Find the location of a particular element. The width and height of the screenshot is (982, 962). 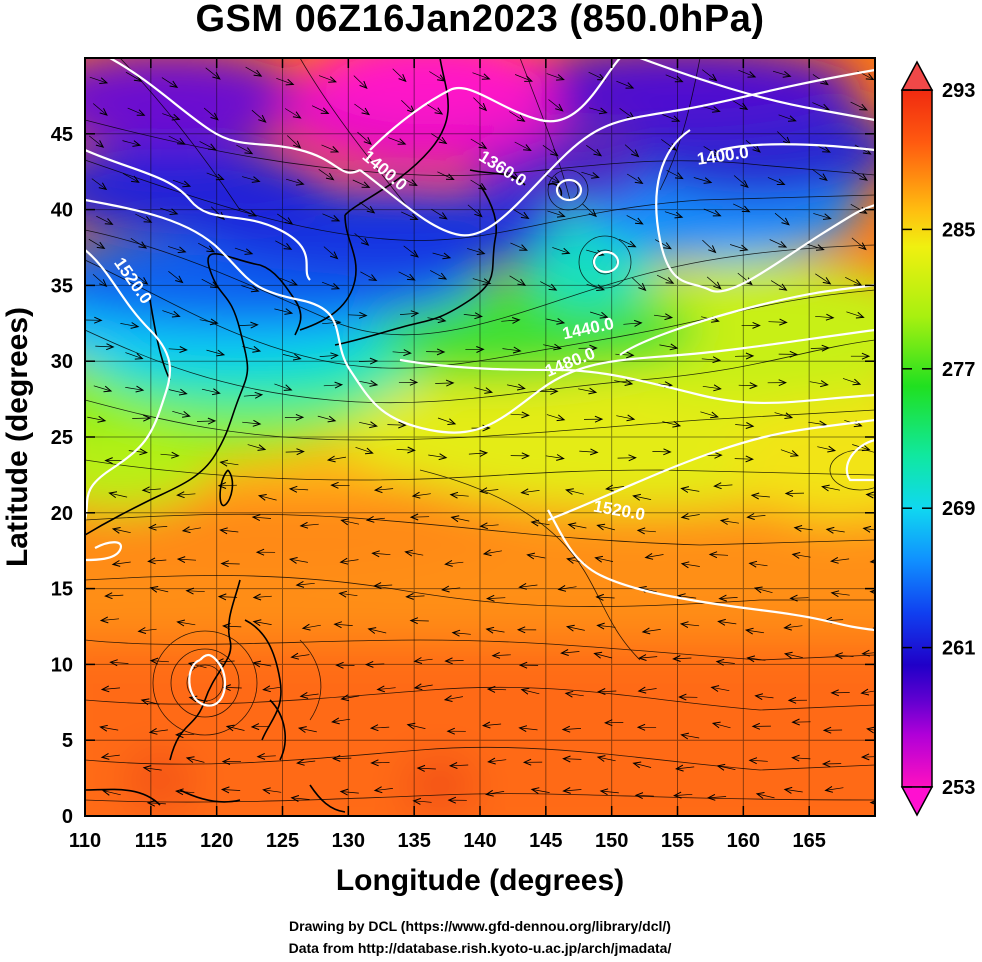

x-tick-label: 160 is located at coordinates (743, 841).